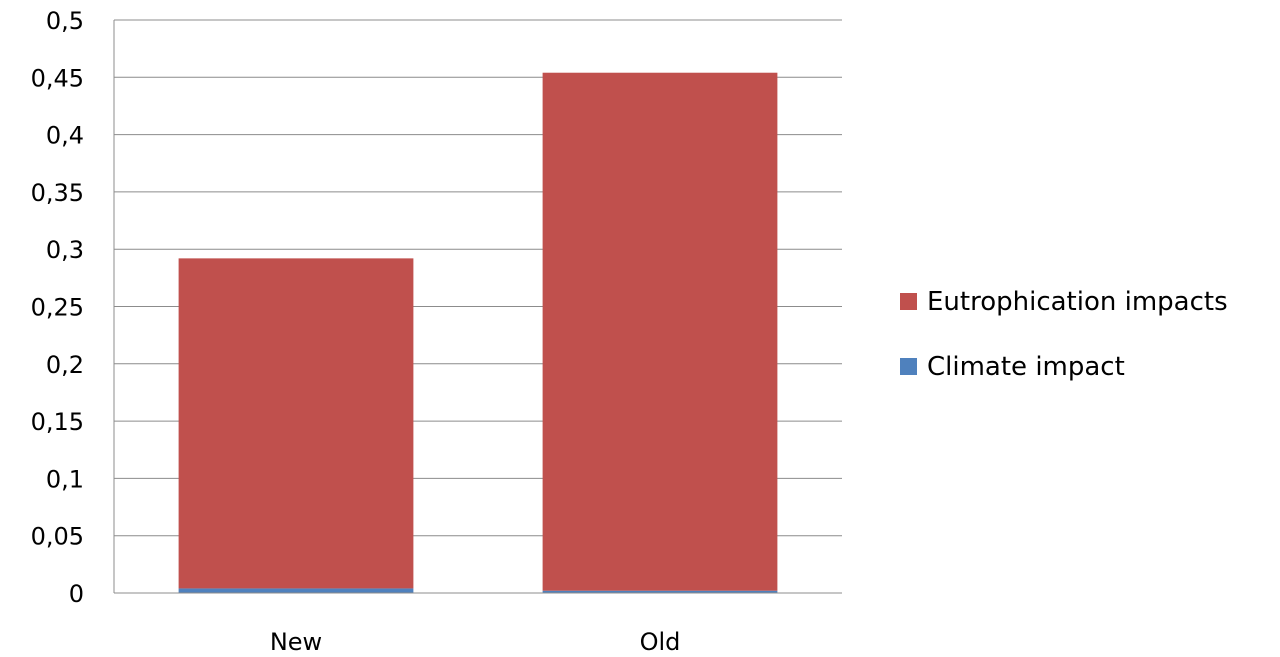 This screenshot has width=1280, height=657. Describe the element at coordinates (57, 537) in the screenshot. I see `y-tick-label: 0,05` at that location.